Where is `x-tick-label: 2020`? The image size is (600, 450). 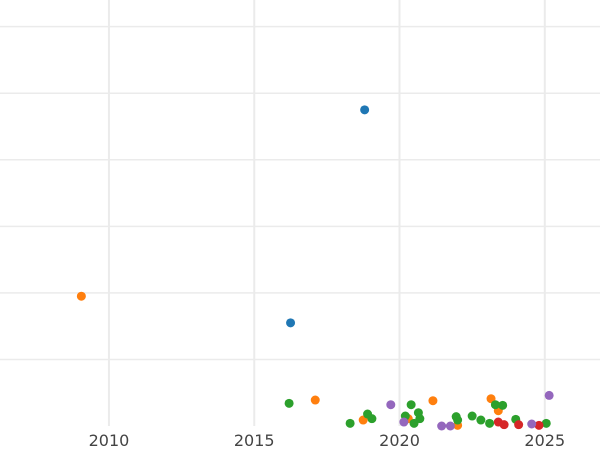 x-tick-label: 2020 is located at coordinates (399, 440).